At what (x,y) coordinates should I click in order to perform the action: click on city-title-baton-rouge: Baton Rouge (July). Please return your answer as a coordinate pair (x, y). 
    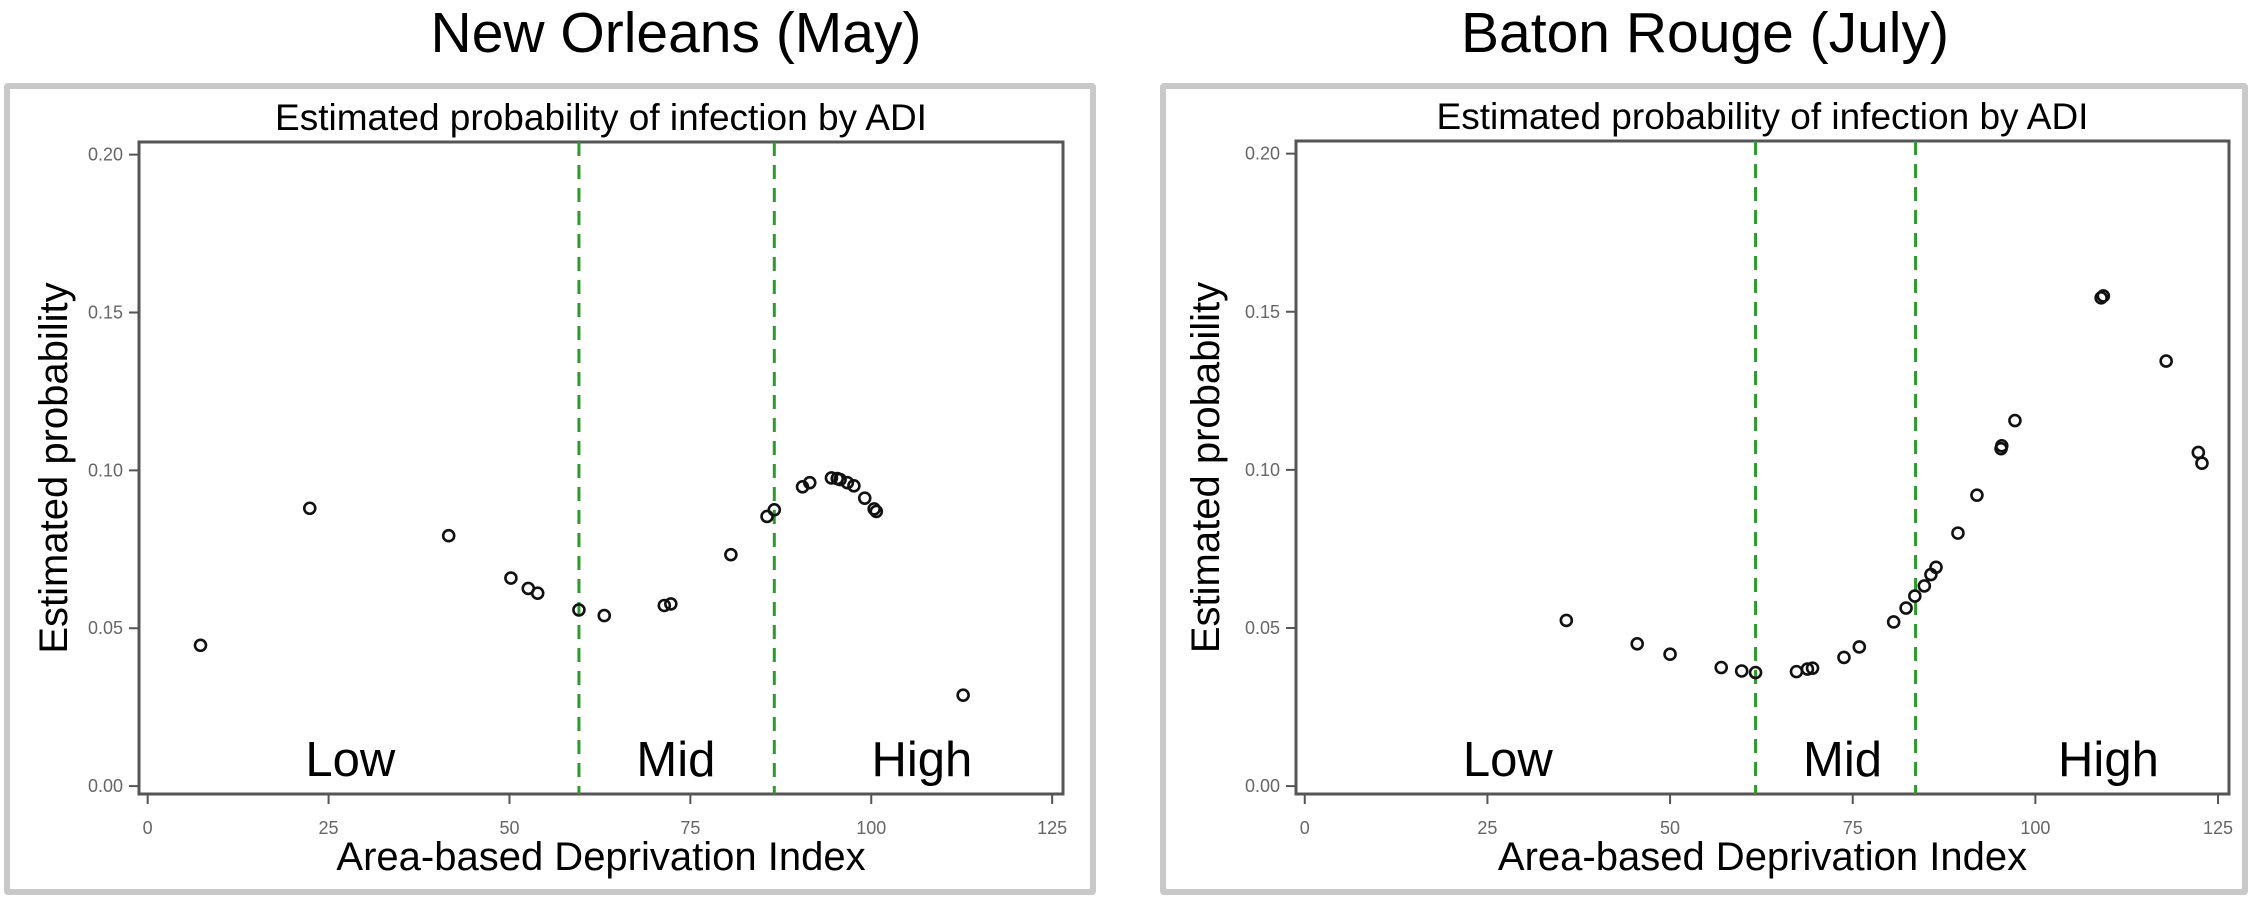
    Looking at the image, I should click on (1705, 33).